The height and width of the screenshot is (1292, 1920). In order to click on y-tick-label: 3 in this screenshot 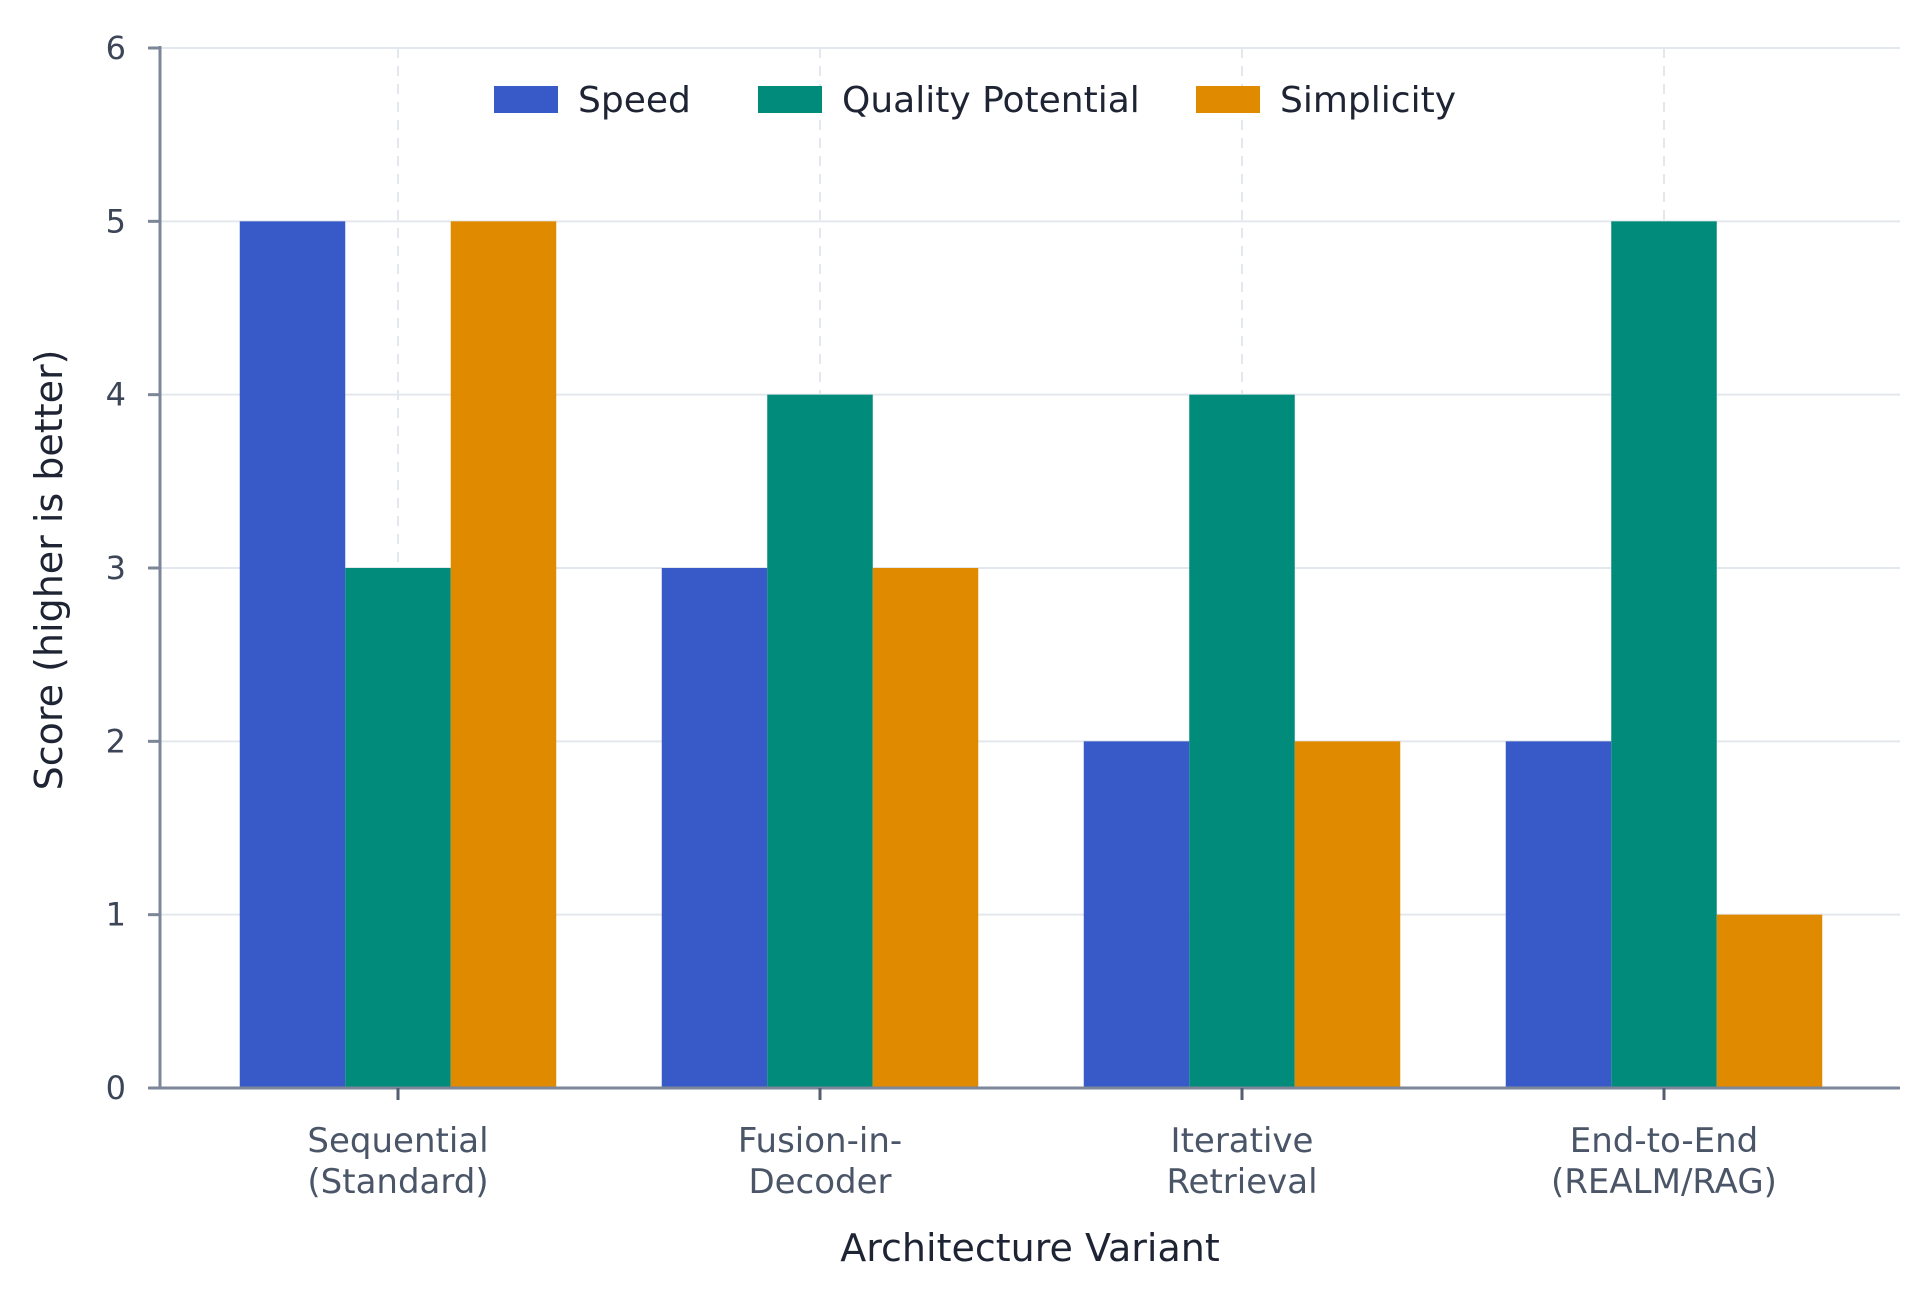, I will do `click(116, 568)`.